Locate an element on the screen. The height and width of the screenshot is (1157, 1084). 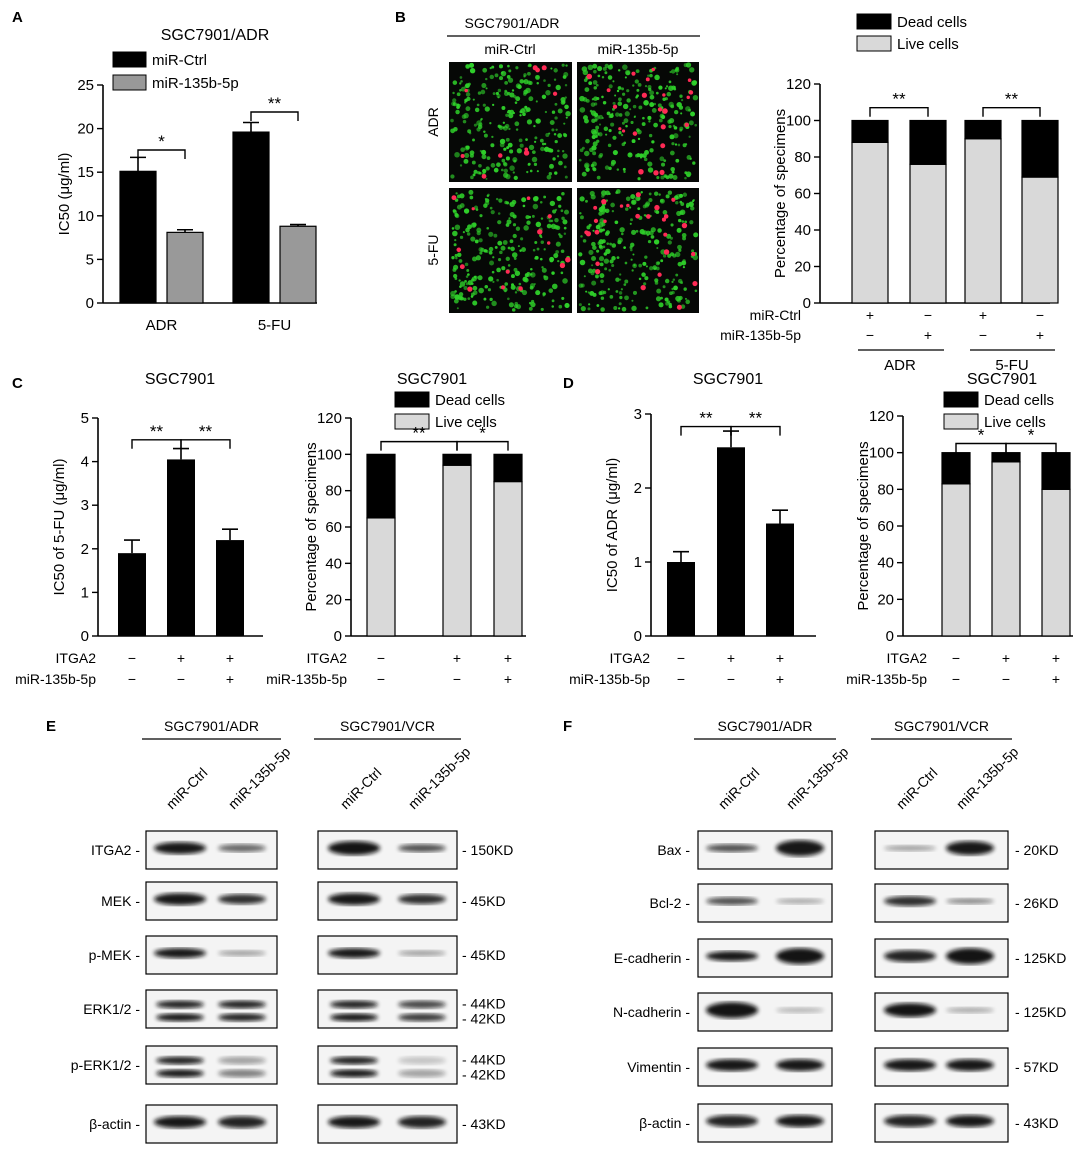
blotsE-lane-label: miR-135b-5p is located at coordinates (259, 777).